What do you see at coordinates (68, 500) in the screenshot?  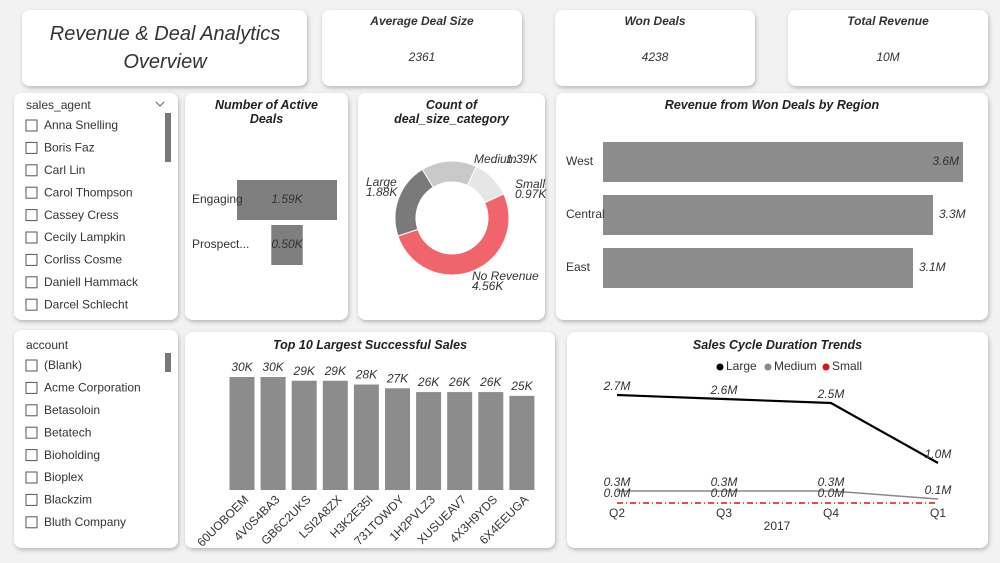 I see `slicer-item: Blackzim` at bounding box center [68, 500].